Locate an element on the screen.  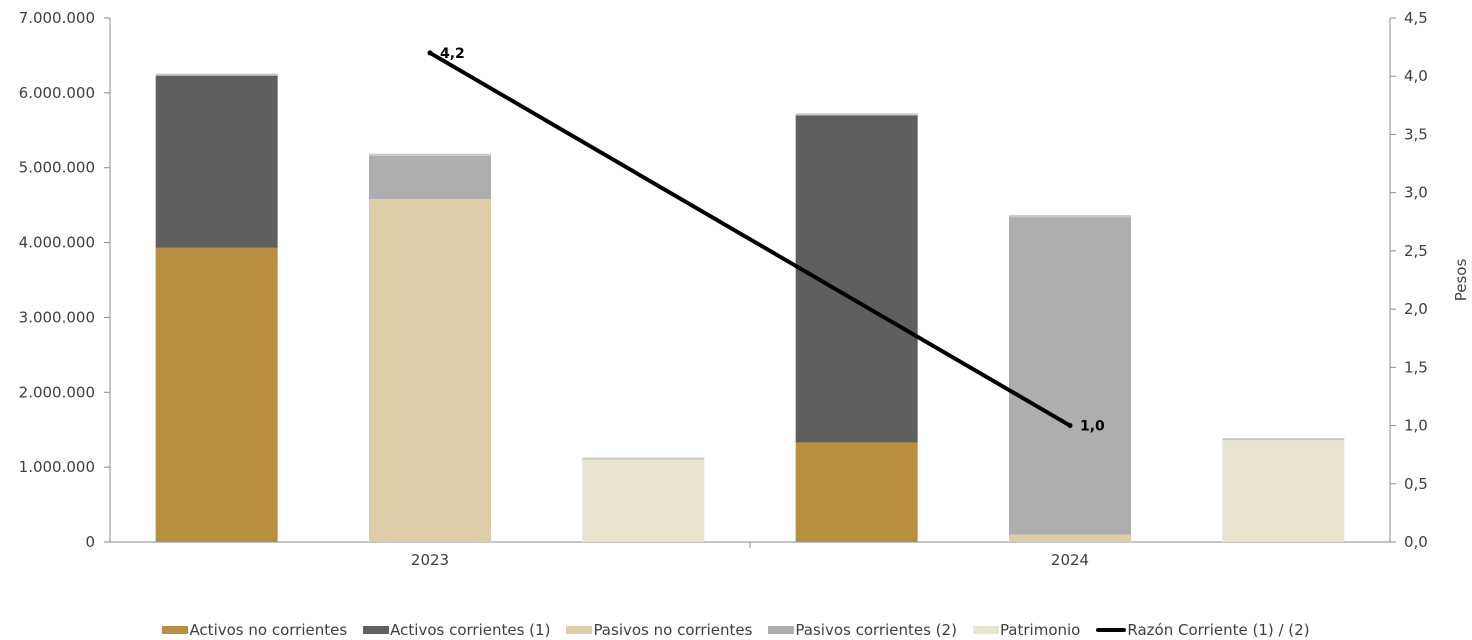
legend-item: Razón Corriente (1) / (2) is located at coordinates (1203, 630).